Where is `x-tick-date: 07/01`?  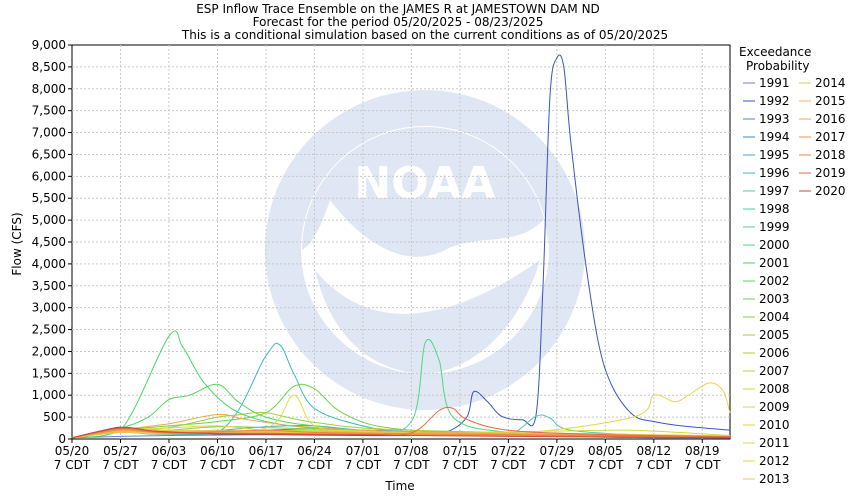
x-tick-date: 07/01 is located at coordinates (363, 451).